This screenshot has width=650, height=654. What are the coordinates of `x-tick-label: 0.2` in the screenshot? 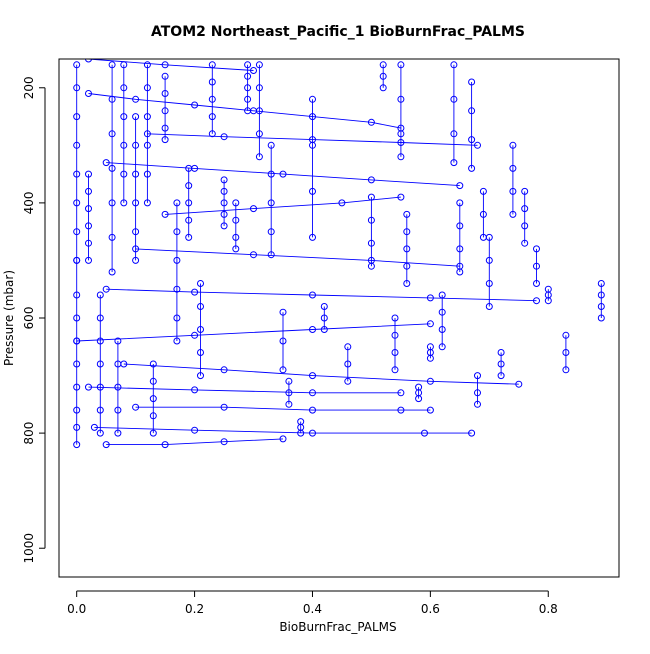 It's located at (194, 609).